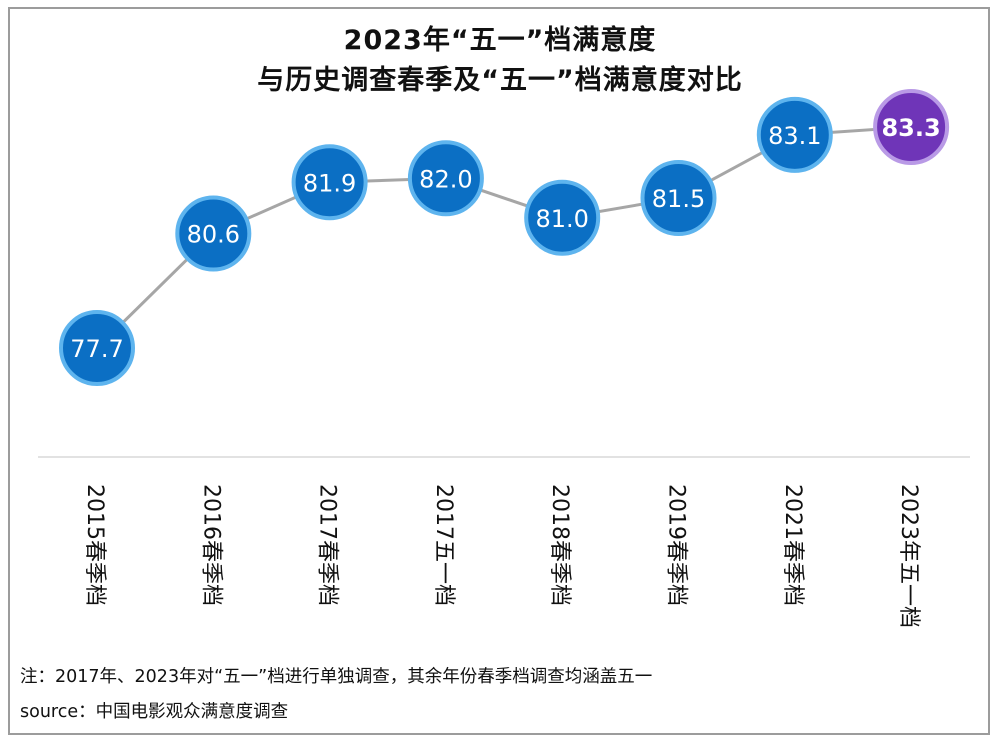  Describe the element at coordinates (908, 556) in the screenshot. I see `x-tick-label: 2023年五一档` at that location.